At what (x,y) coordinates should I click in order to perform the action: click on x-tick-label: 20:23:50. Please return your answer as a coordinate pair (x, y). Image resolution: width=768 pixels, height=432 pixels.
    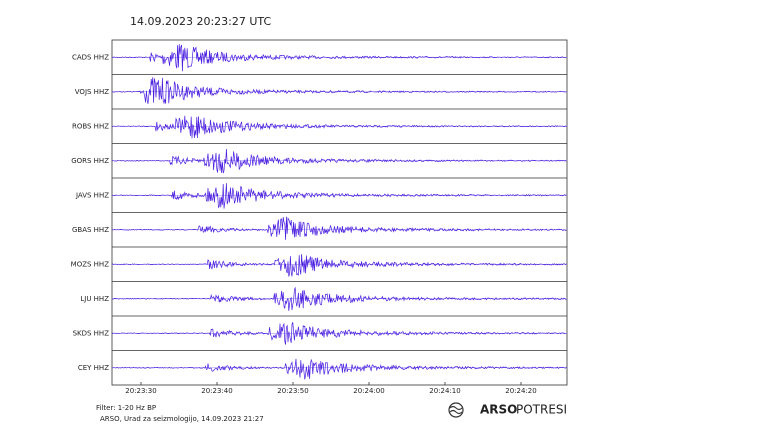
    Looking at the image, I should click on (292, 391).